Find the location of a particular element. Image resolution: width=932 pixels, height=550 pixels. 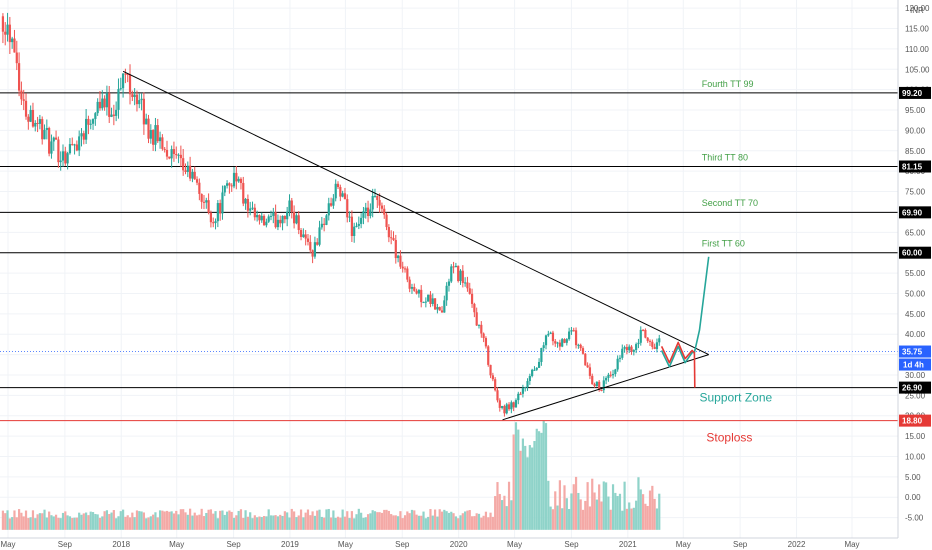

y-tick-label: 25.00 is located at coordinates (915, 395).